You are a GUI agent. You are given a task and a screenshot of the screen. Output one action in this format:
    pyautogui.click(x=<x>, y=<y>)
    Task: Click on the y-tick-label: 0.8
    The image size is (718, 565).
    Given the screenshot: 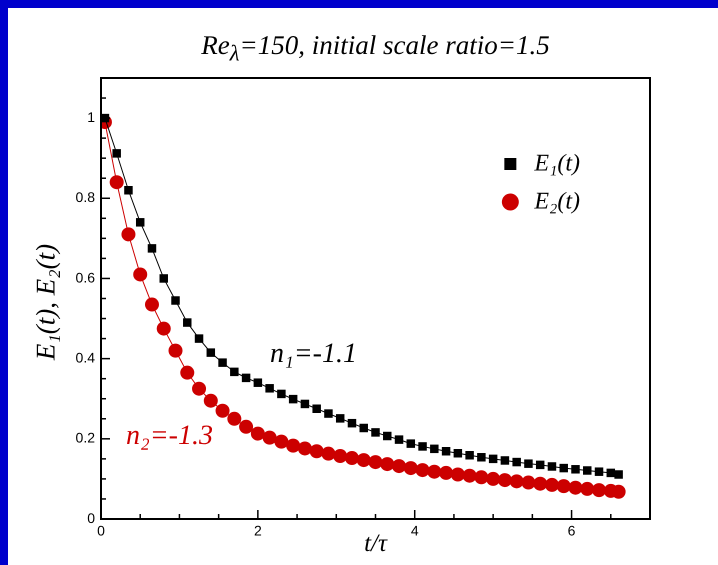 What is the action you would take?
    pyautogui.click(x=86, y=197)
    